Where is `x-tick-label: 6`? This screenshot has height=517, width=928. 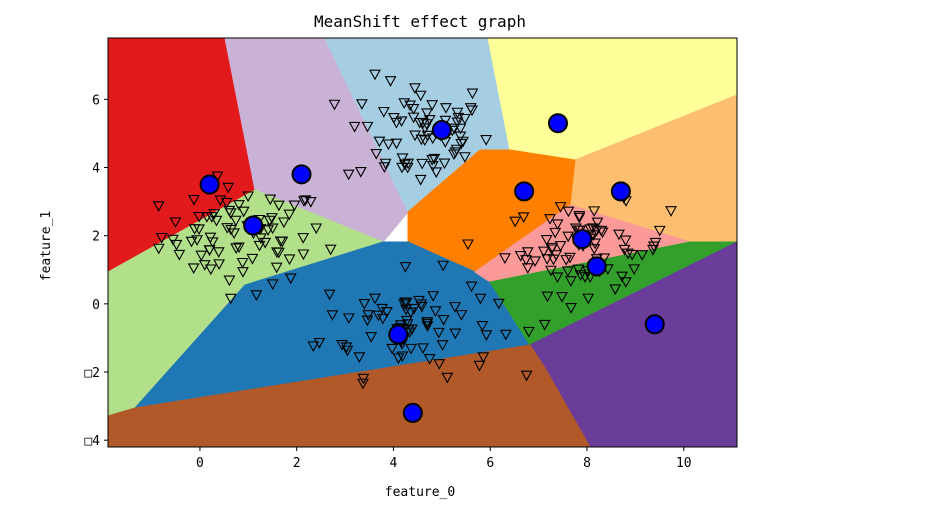
x-tick-label: 6 is located at coordinates (490, 463).